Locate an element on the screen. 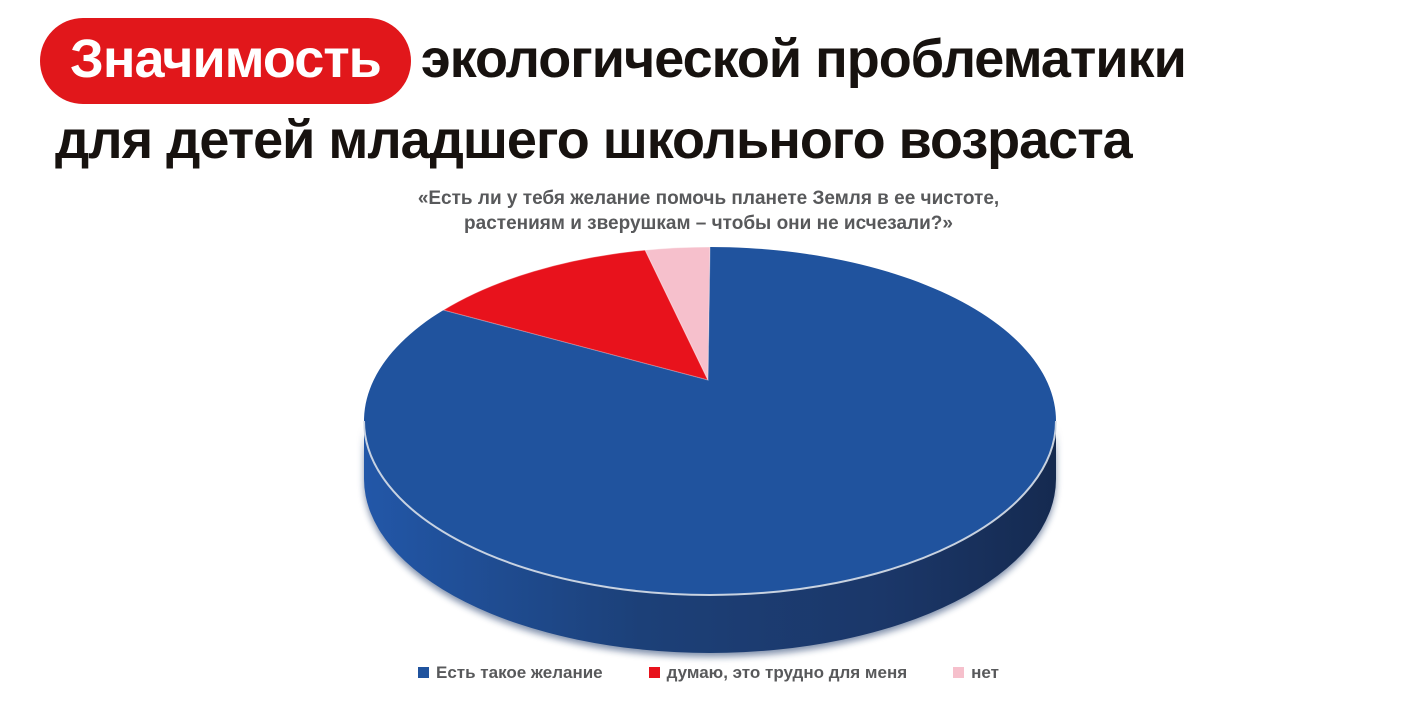  legend-label-2: нет is located at coordinates (985, 672).